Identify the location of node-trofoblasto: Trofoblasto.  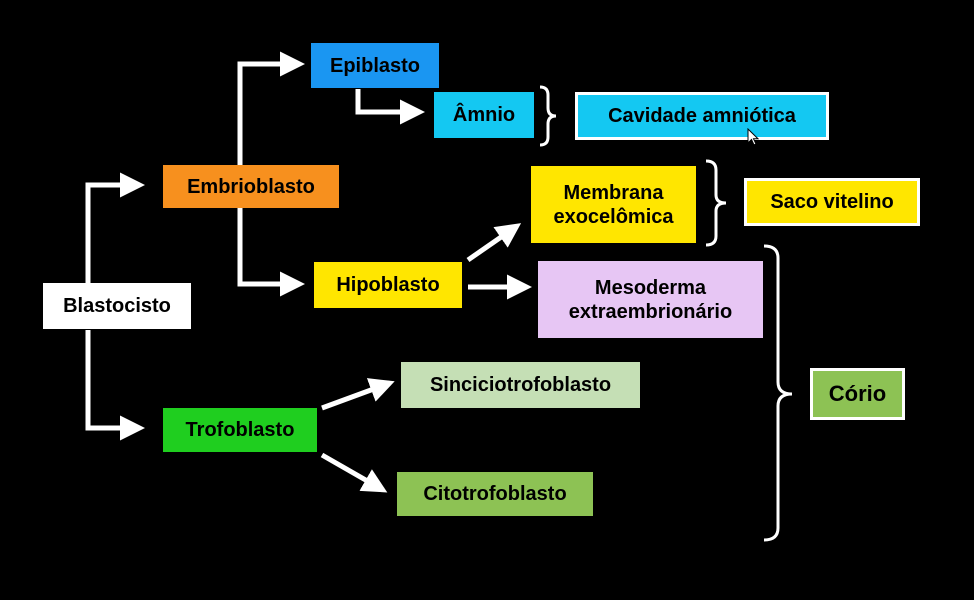
(240, 430).